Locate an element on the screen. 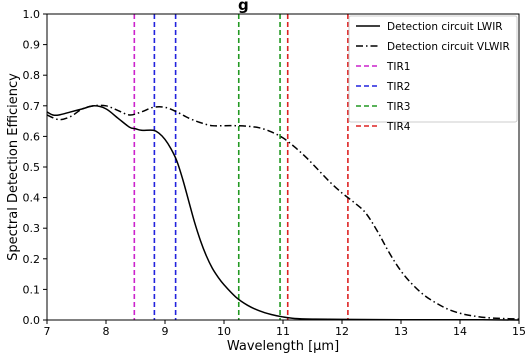 The height and width of the screenshot is (361, 526). y-tick-label: 0.6 is located at coordinates (32, 136).